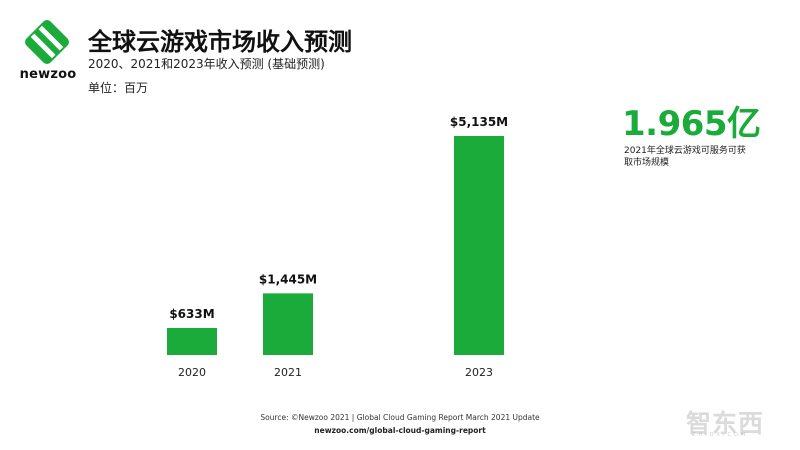 This screenshot has height=450, width=800. I want to click on bar-2023, so click(479, 245).